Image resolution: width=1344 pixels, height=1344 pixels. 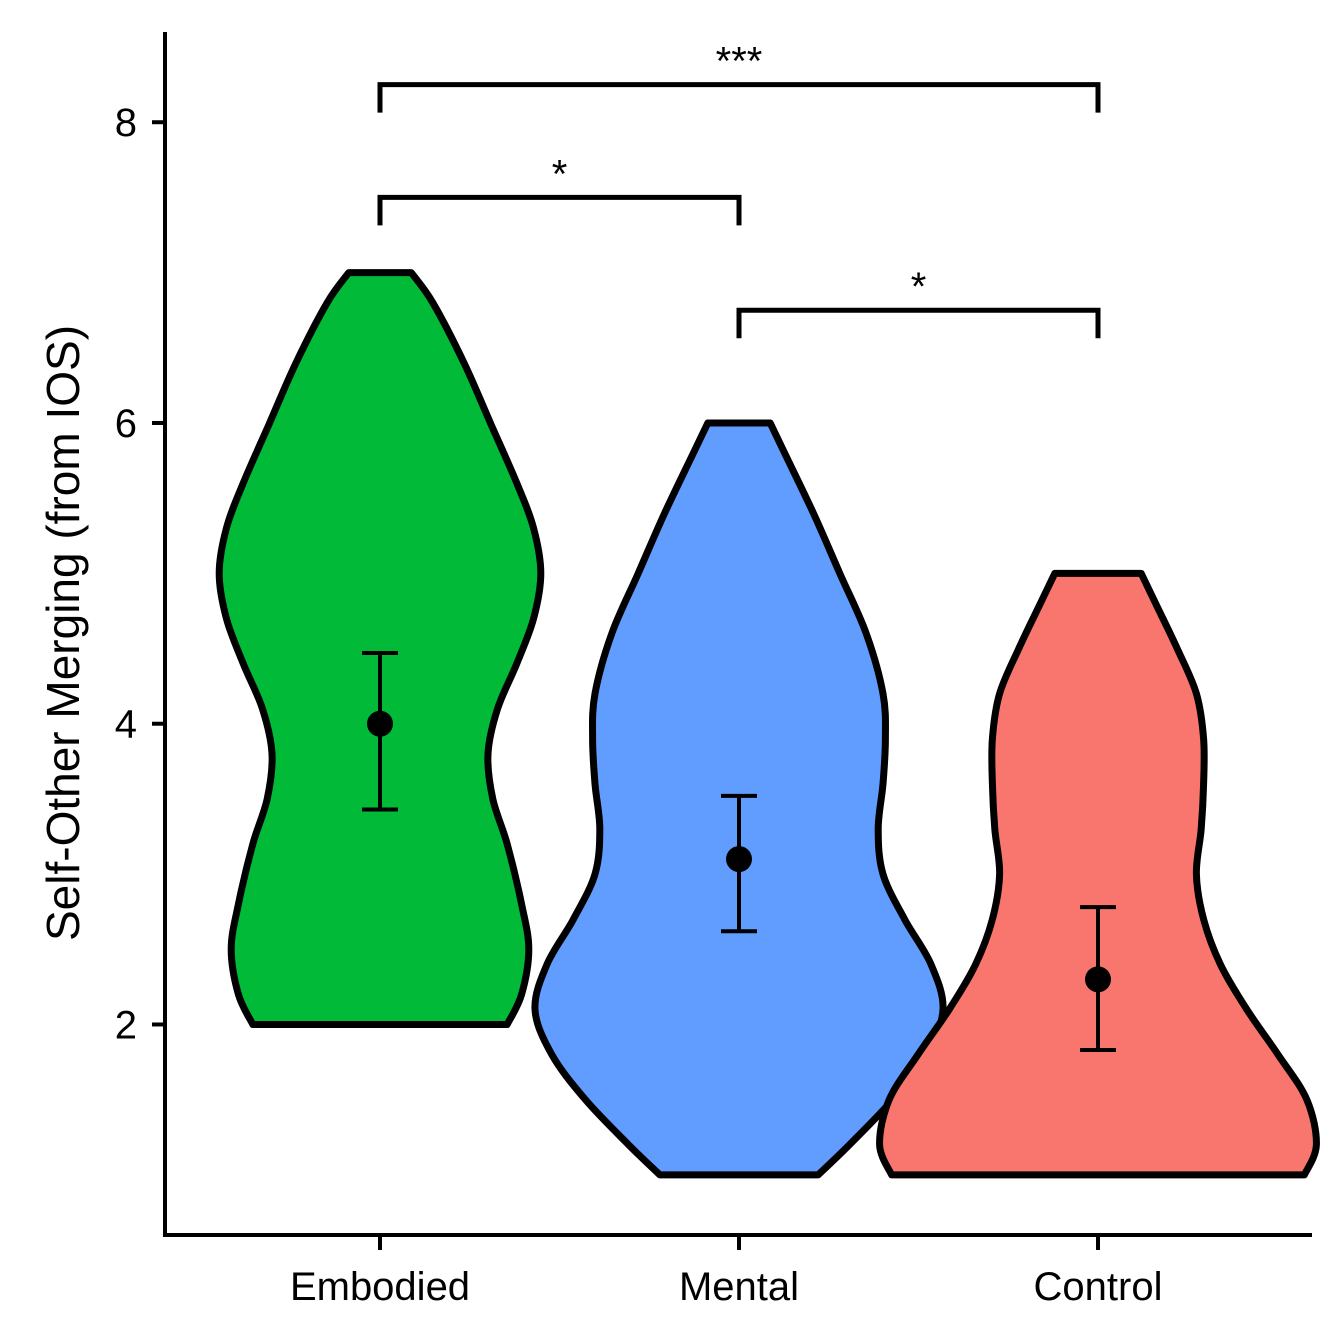 What do you see at coordinates (380, 1287) in the screenshot?
I see `x-tick-label-embodied: Embodied` at bounding box center [380, 1287].